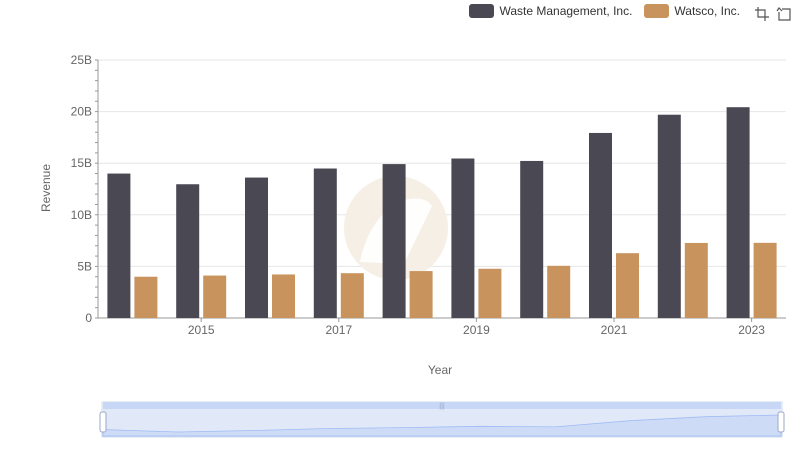  I want to click on x-tick-label: 2017, so click(338, 330).